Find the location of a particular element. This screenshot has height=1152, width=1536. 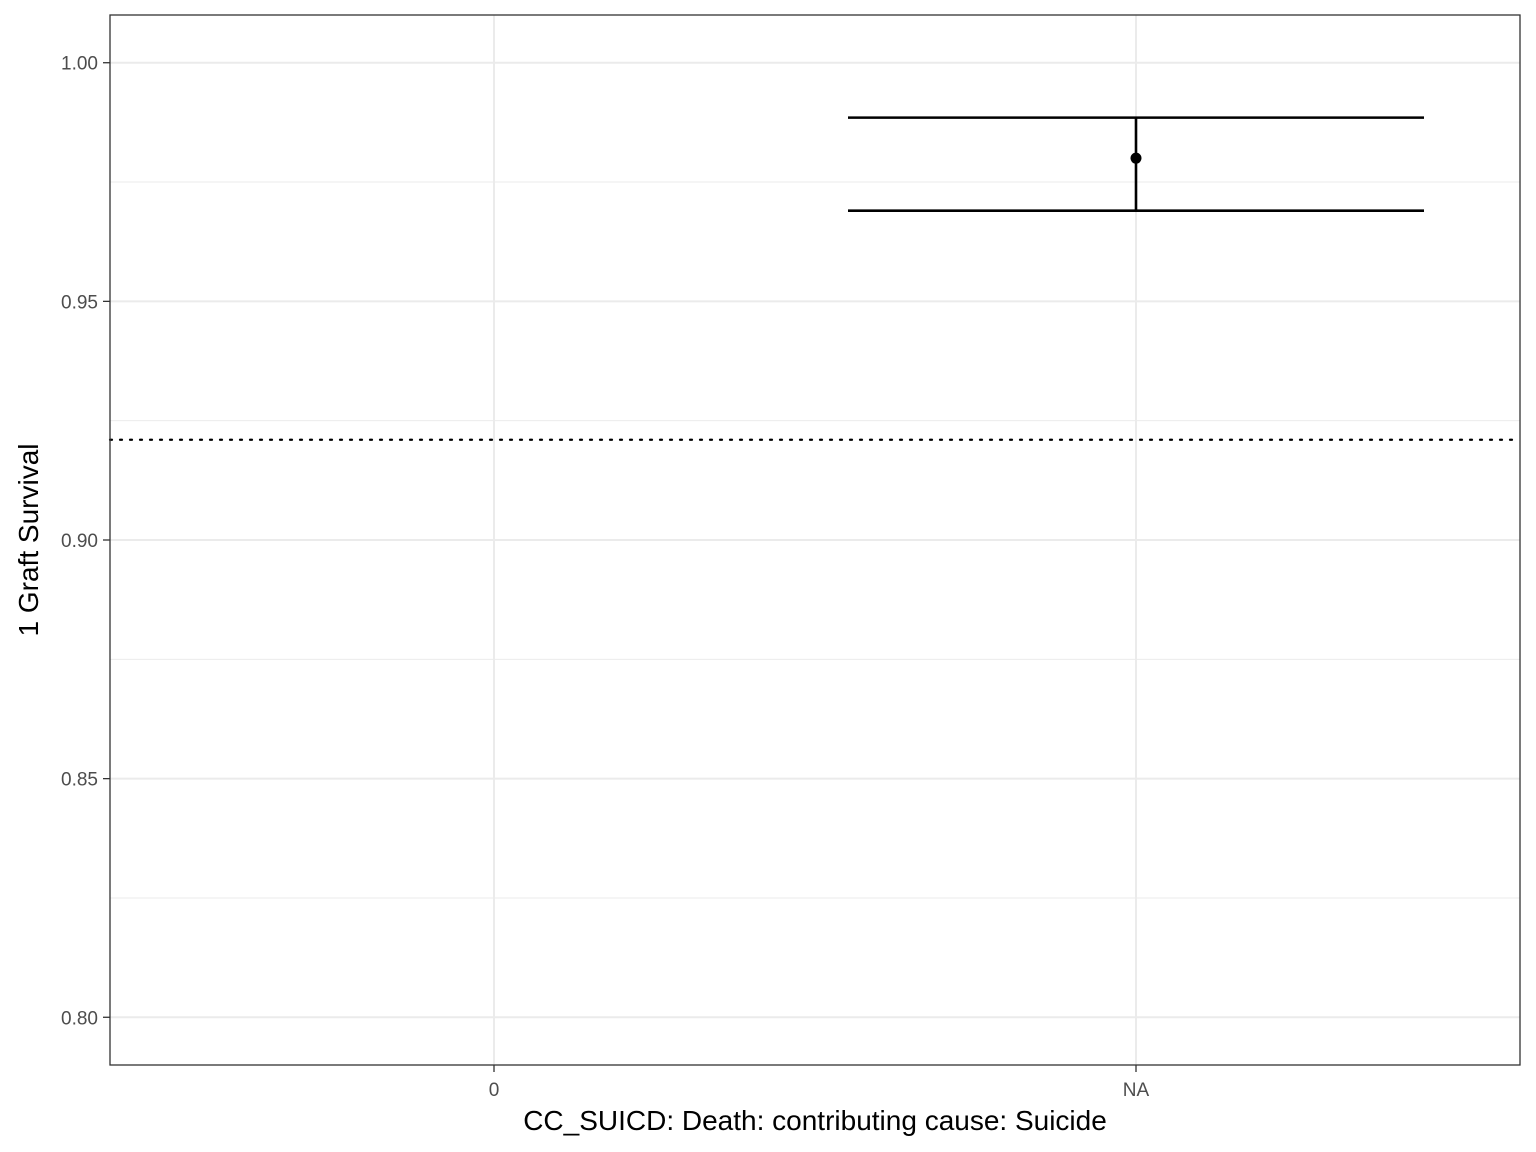

point-estimate is located at coordinates (1136, 158).